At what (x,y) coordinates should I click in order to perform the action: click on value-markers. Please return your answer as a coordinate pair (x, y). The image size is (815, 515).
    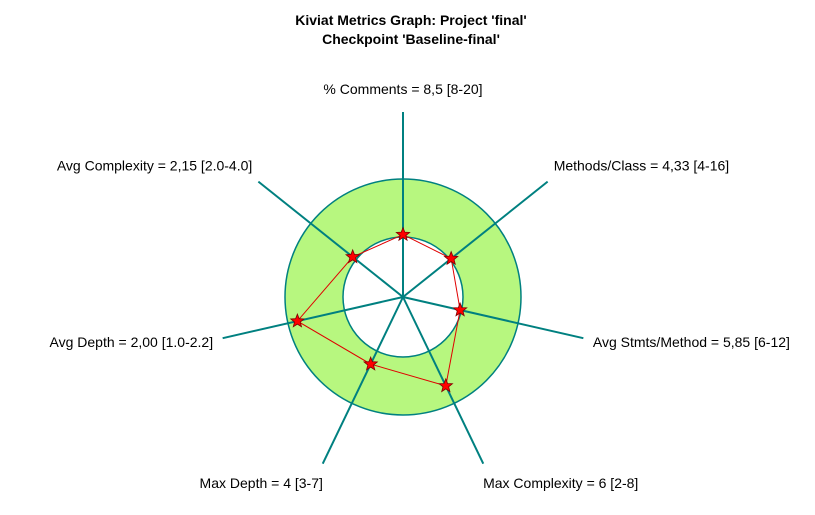
    Looking at the image, I should click on (378, 309).